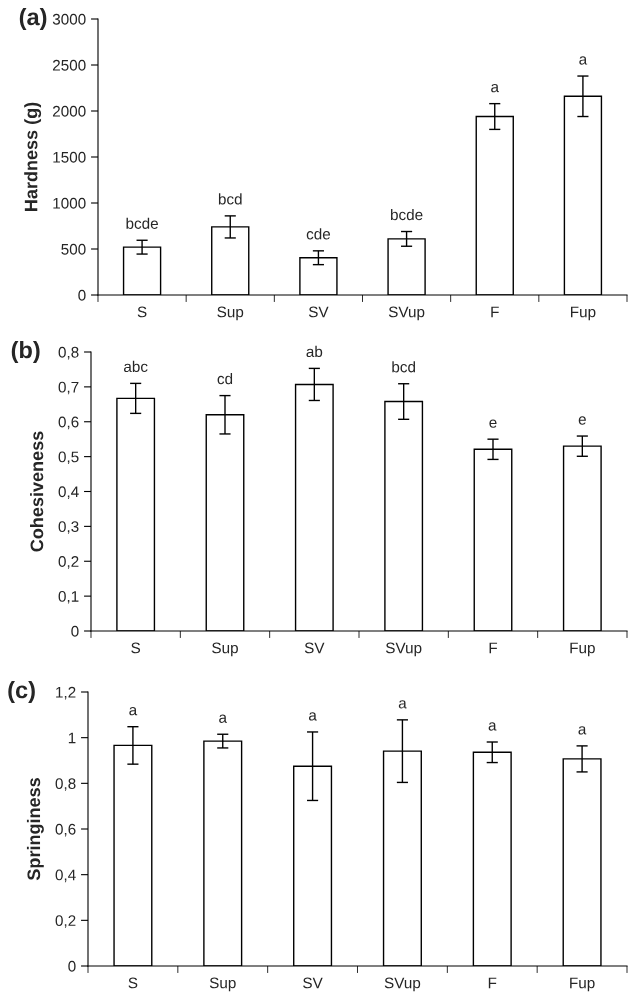  What do you see at coordinates (69, 111) in the screenshot?
I see `y-tick-label: 2000` at bounding box center [69, 111].